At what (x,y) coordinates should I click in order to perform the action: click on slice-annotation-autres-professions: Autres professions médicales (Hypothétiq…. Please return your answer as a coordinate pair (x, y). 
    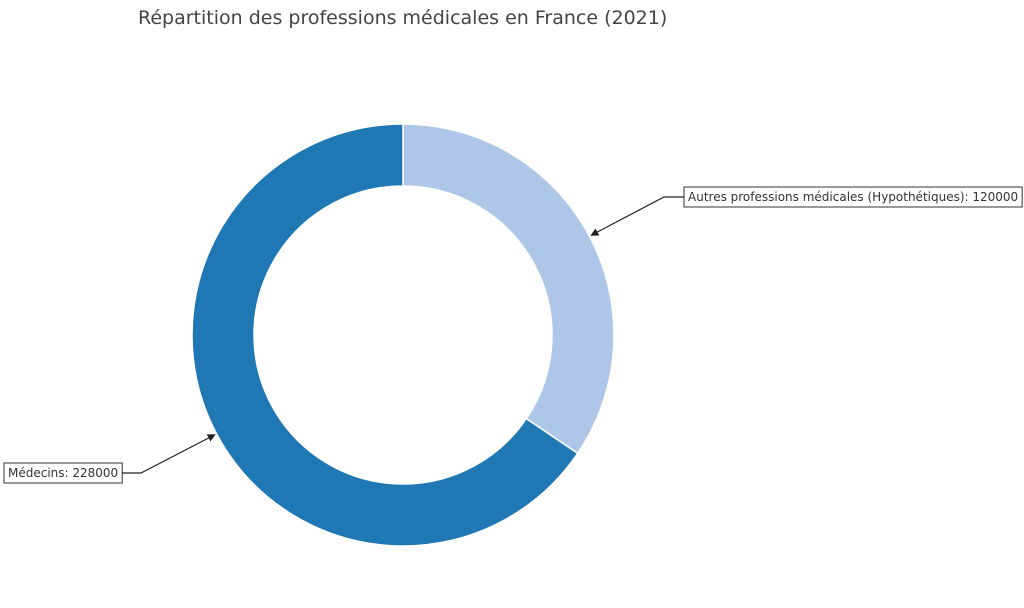
    Looking at the image, I should click on (806, 211).